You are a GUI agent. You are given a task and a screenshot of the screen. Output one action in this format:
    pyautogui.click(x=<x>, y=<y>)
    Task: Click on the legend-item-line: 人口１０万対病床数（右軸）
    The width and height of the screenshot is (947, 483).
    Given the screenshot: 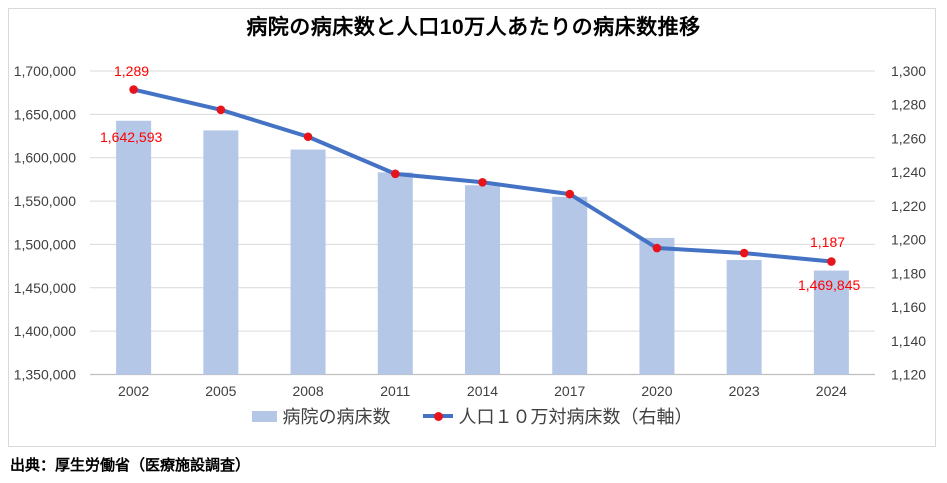 What is the action you would take?
    pyautogui.click(x=557, y=416)
    